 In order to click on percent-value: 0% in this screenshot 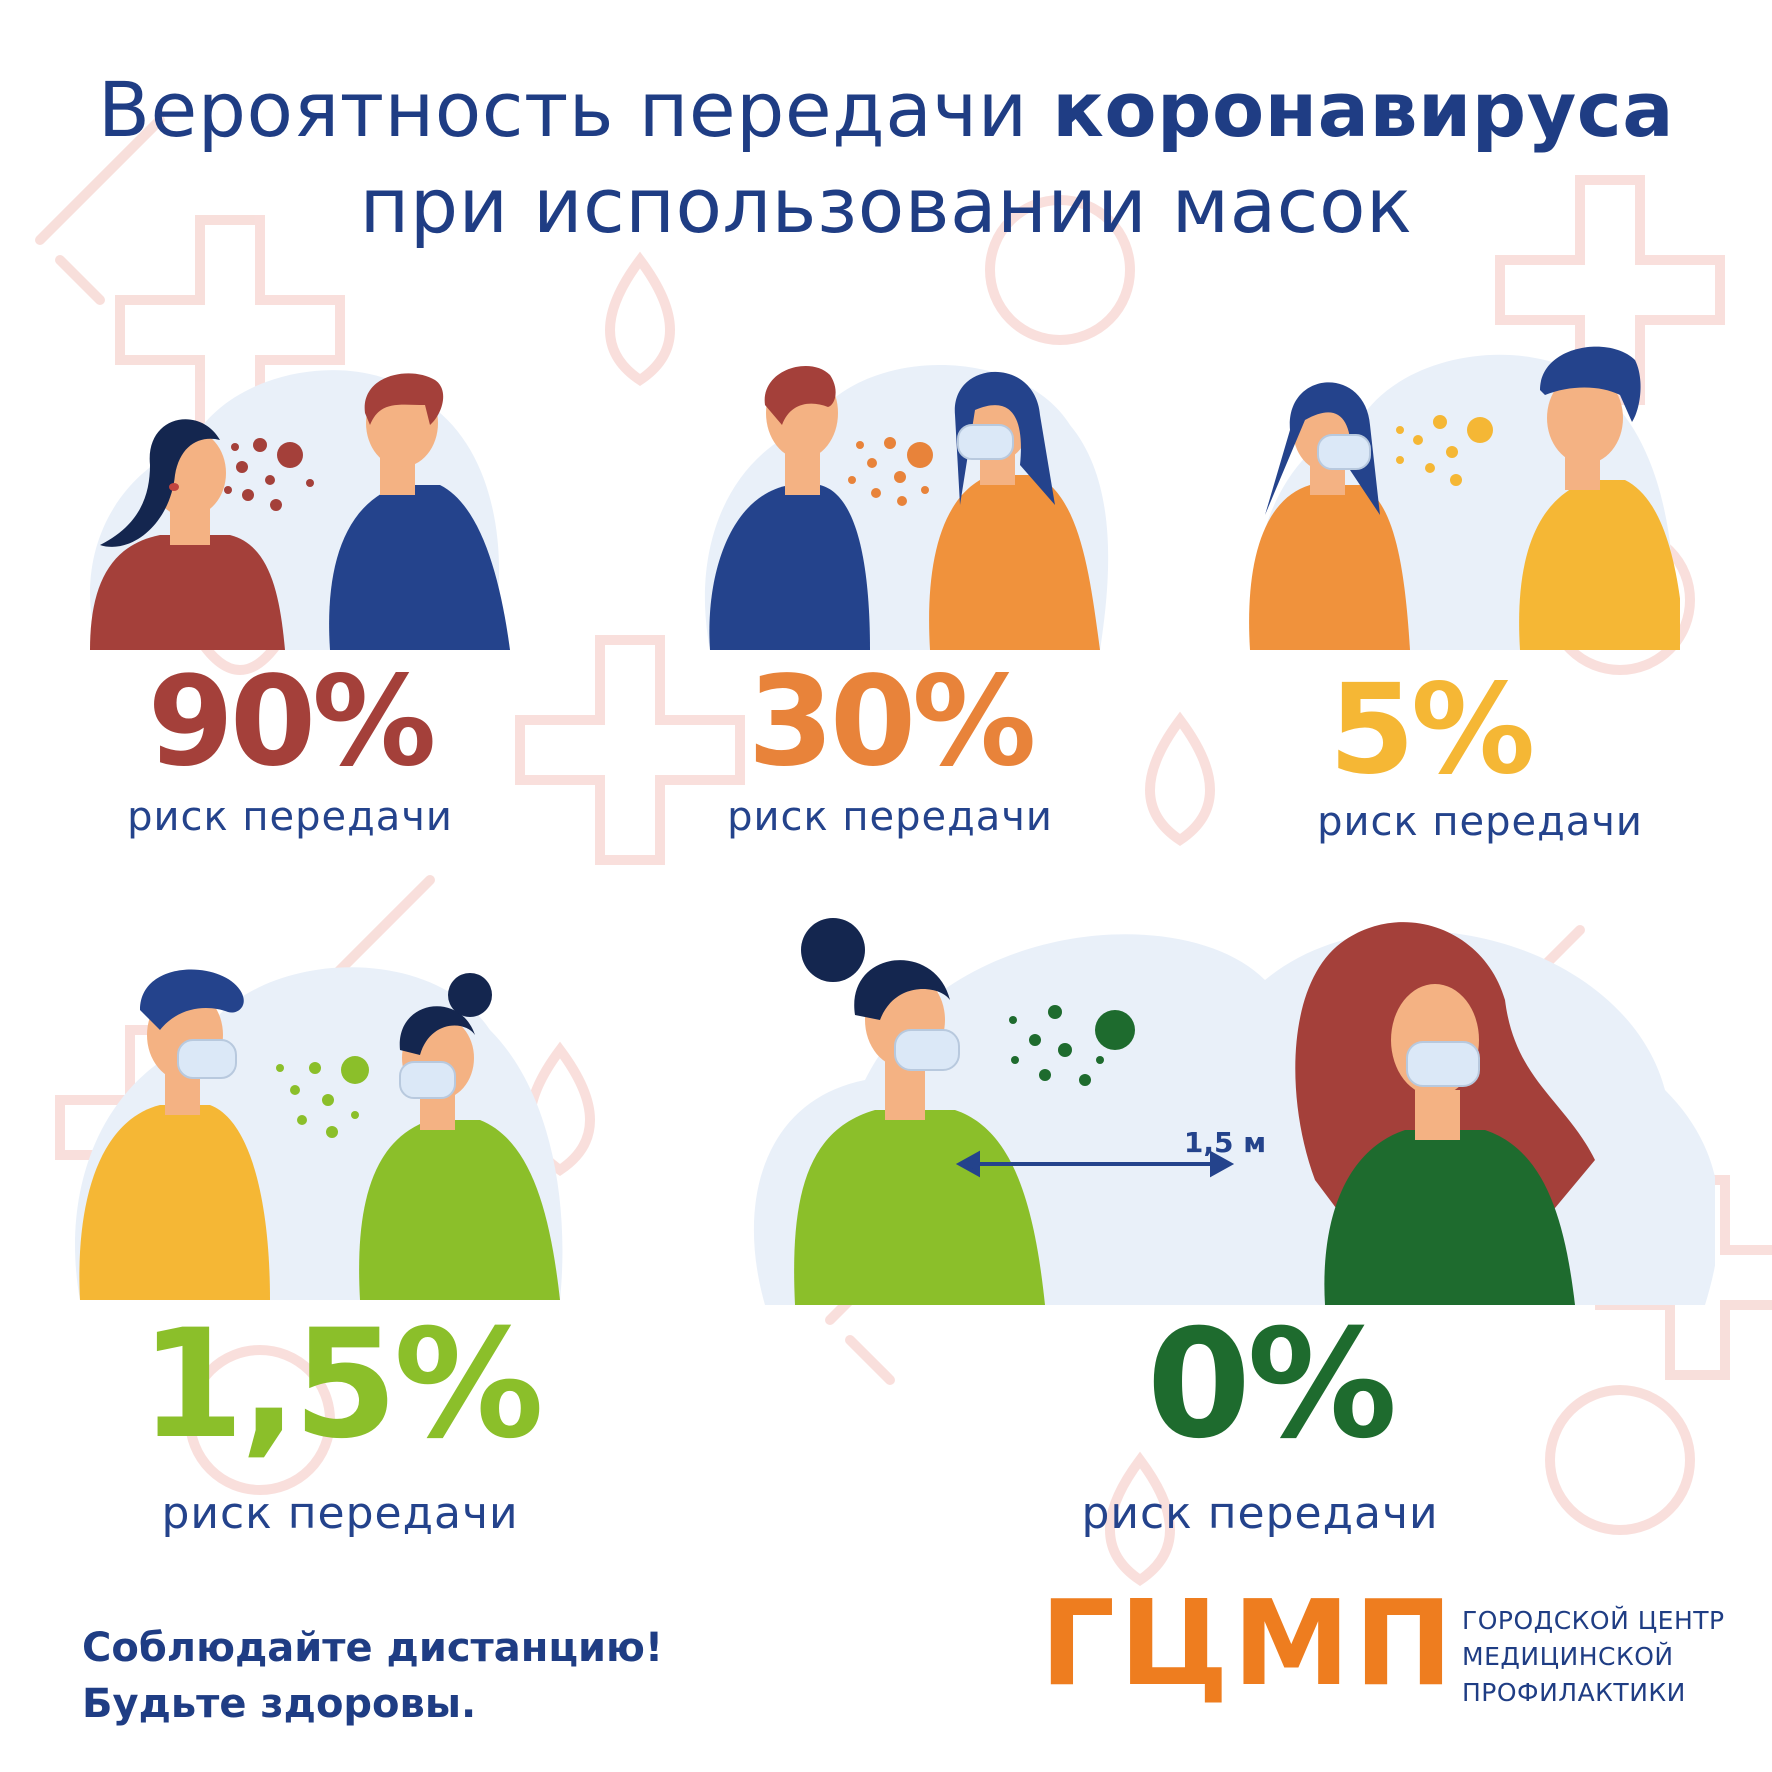, I will do `click(1272, 1385)`.